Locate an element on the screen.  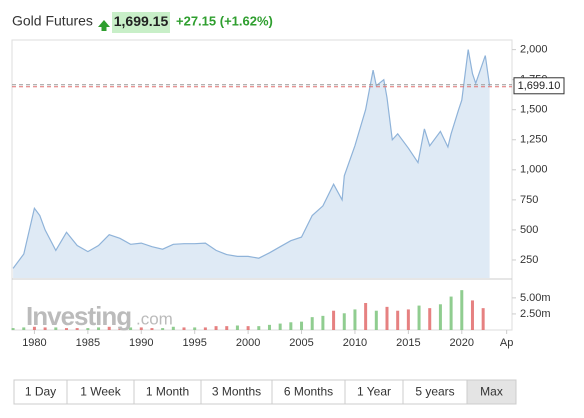
x-tick-label: 2010 is located at coordinates (355, 343).